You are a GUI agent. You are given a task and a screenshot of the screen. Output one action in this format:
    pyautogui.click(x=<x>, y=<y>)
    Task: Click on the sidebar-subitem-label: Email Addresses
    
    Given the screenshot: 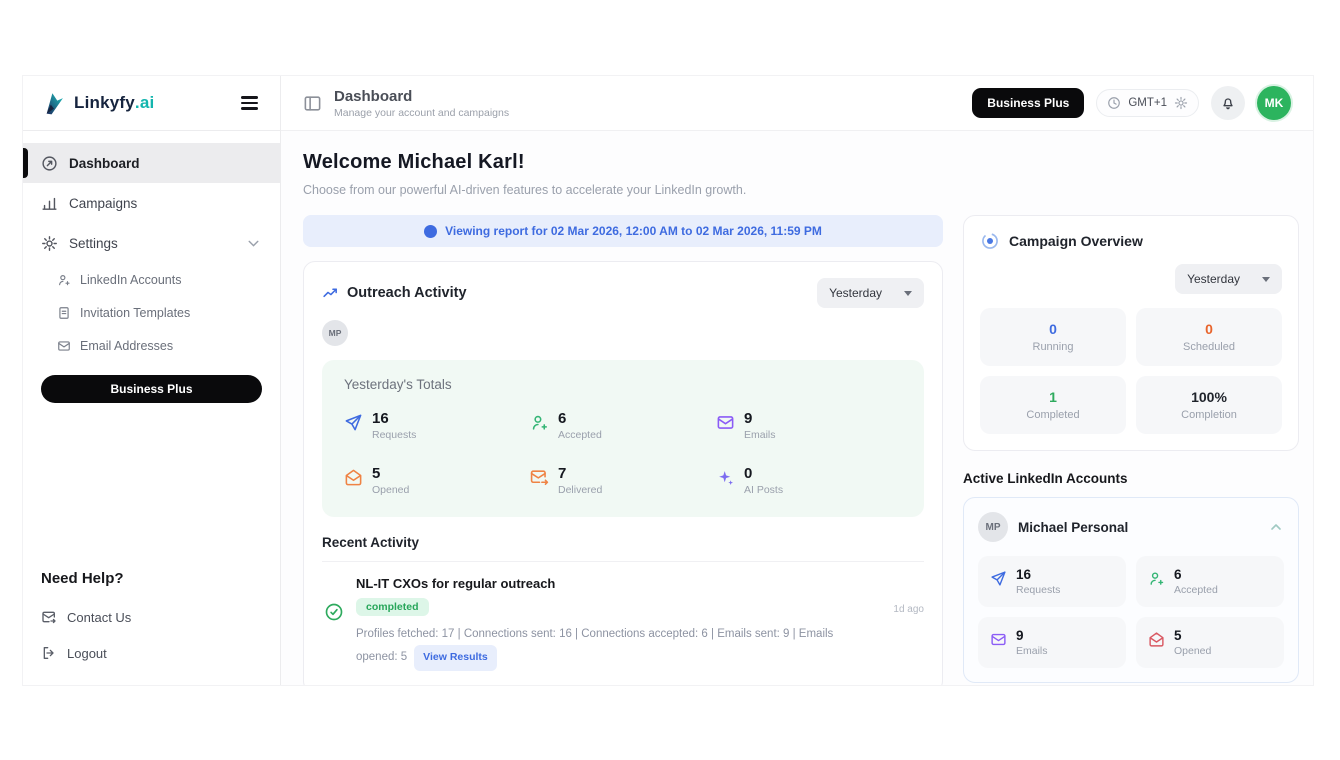 What is the action you would take?
    pyautogui.click(x=127, y=345)
    